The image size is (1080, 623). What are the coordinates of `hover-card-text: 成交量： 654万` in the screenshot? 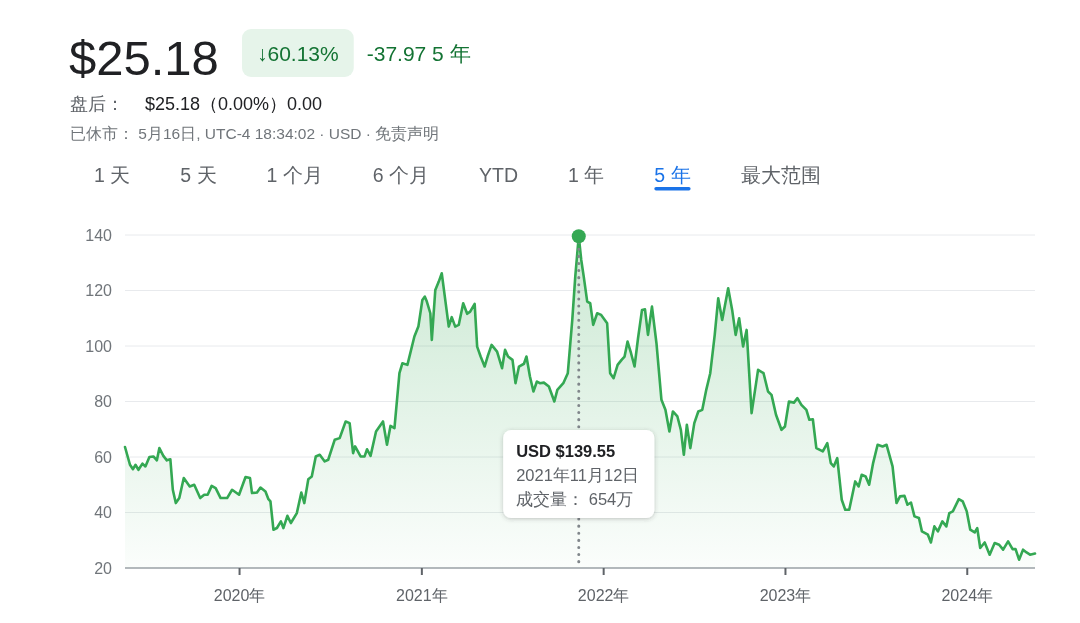 It's located at (575, 499).